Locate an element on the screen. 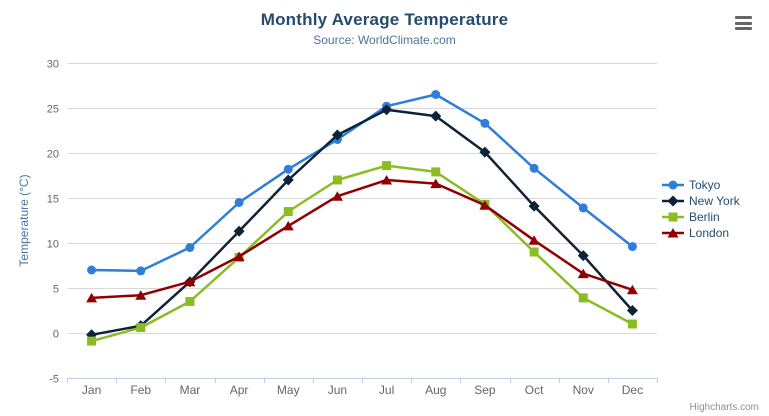  point-tokyo-apr is located at coordinates (239, 202).